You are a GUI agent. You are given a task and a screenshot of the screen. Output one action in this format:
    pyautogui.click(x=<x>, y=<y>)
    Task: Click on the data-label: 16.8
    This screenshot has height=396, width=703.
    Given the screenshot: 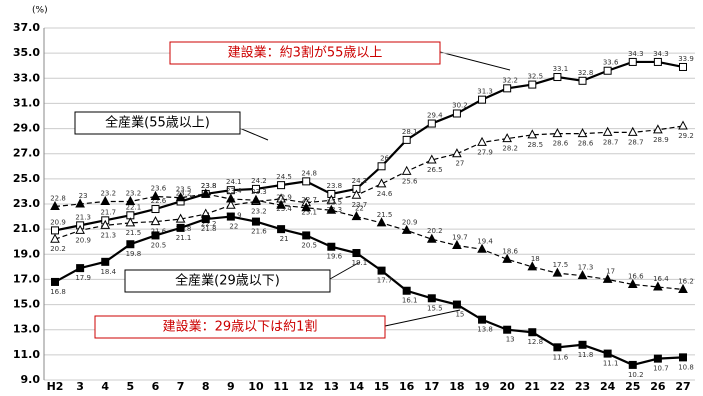 What is the action you would take?
    pyautogui.click(x=58, y=292)
    